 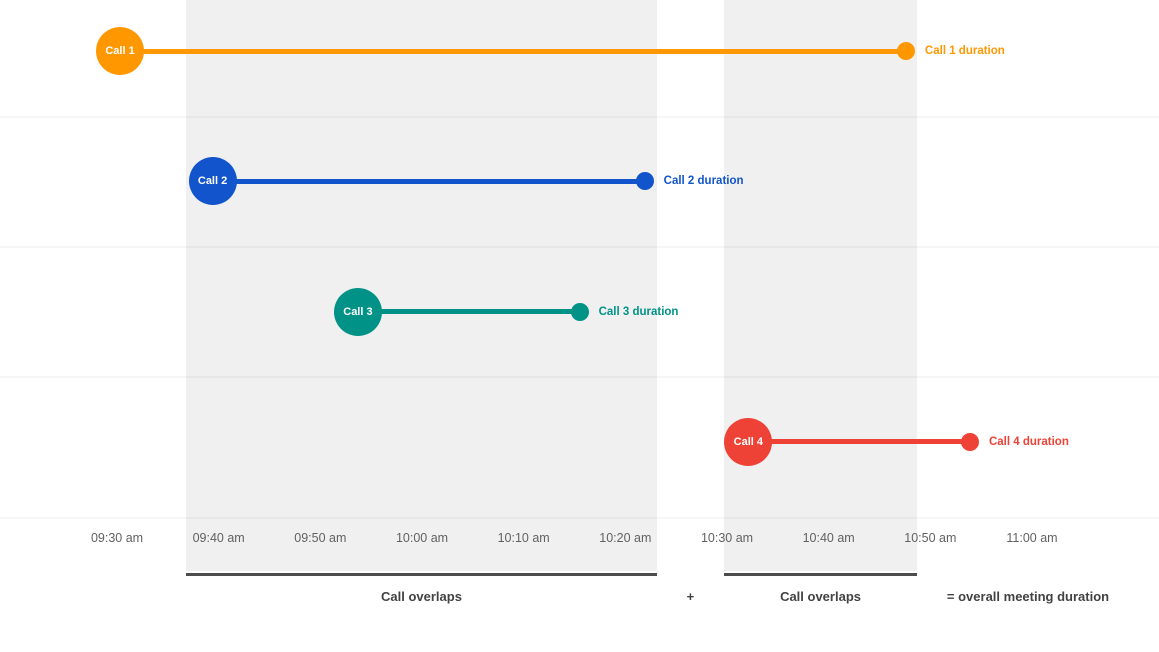 I want to click on call-label: Call 4, so click(x=748, y=441).